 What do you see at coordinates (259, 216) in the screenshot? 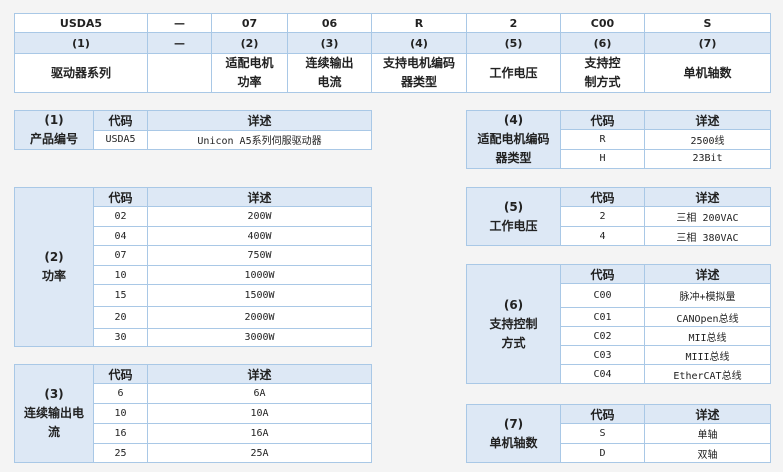
I see `desc-cell: 200W` at bounding box center [259, 216].